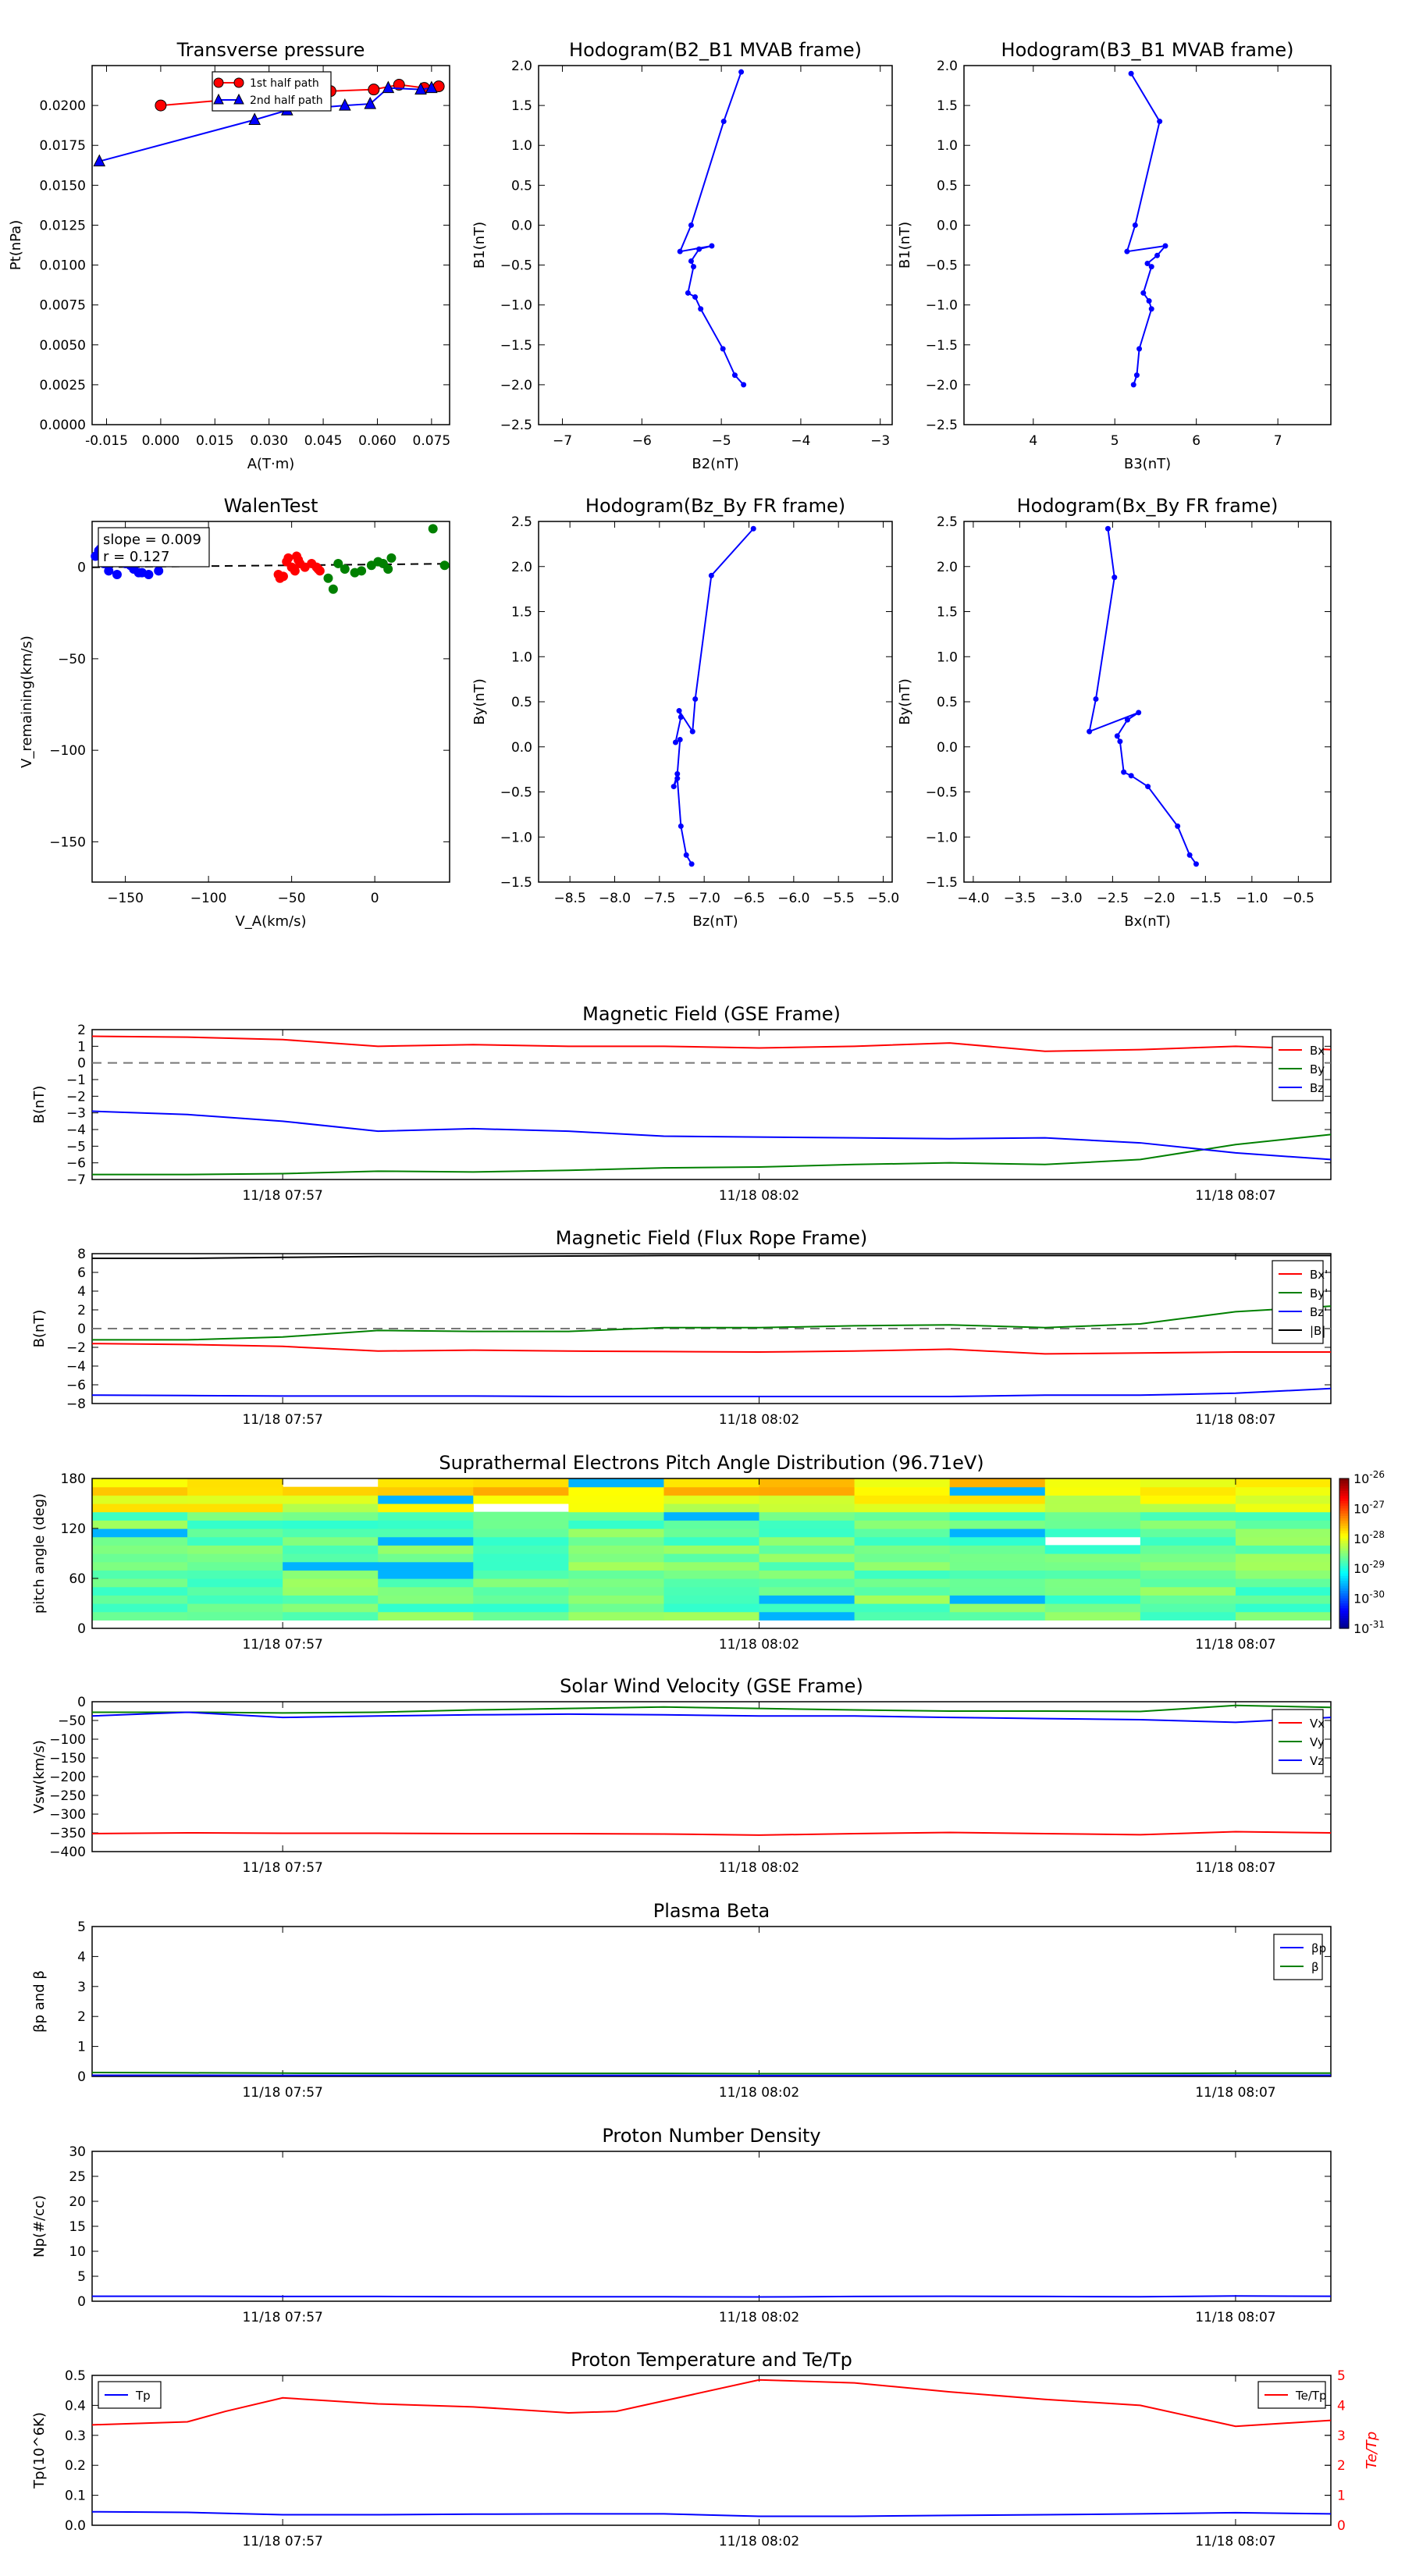 The height and width of the screenshot is (2576, 1405). What do you see at coordinates (76, 2466) in the screenshot?
I see `y-tick-label: 0.2` at bounding box center [76, 2466].